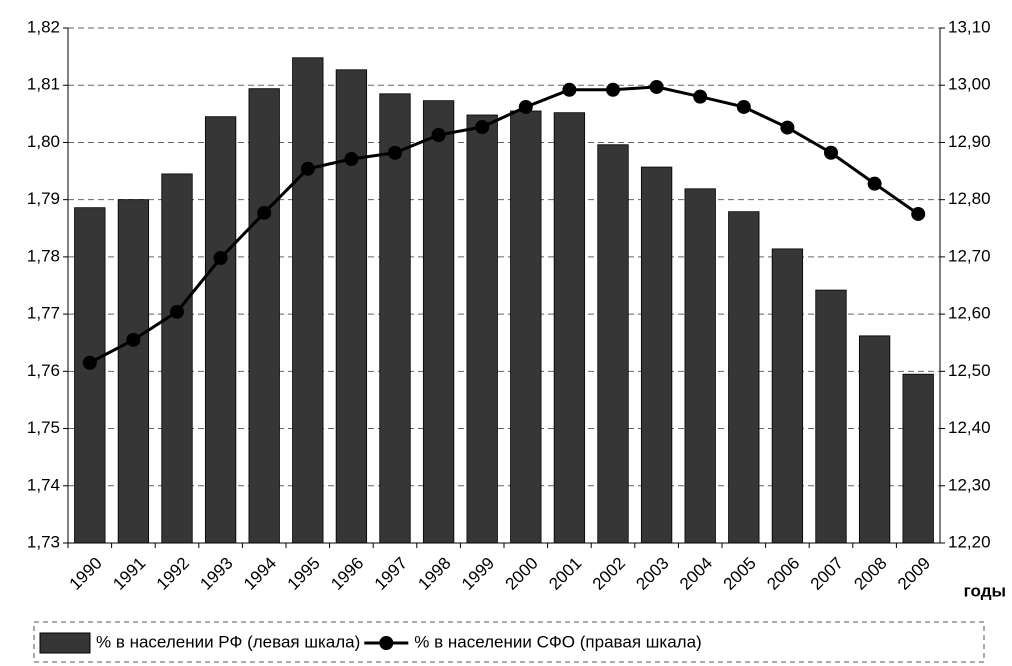 Image resolution: width=1012 pixels, height=666 pixels. What do you see at coordinates (43, 370) in the screenshot?
I see `y-tick-label: 1,76` at bounding box center [43, 370].